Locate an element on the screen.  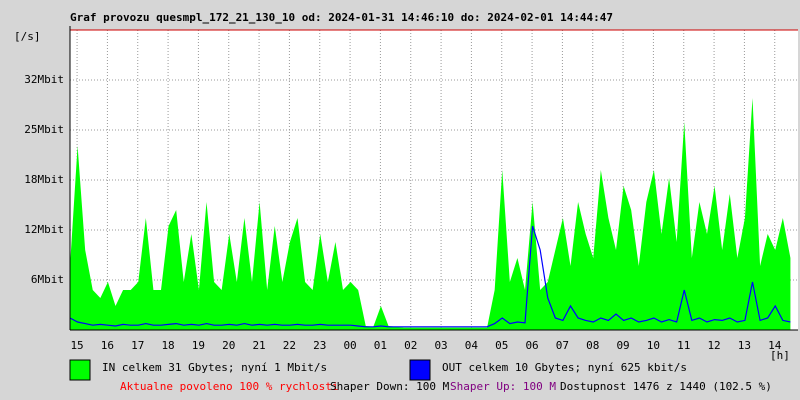
x-tick-label: 19 is located at coordinates (198, 345).